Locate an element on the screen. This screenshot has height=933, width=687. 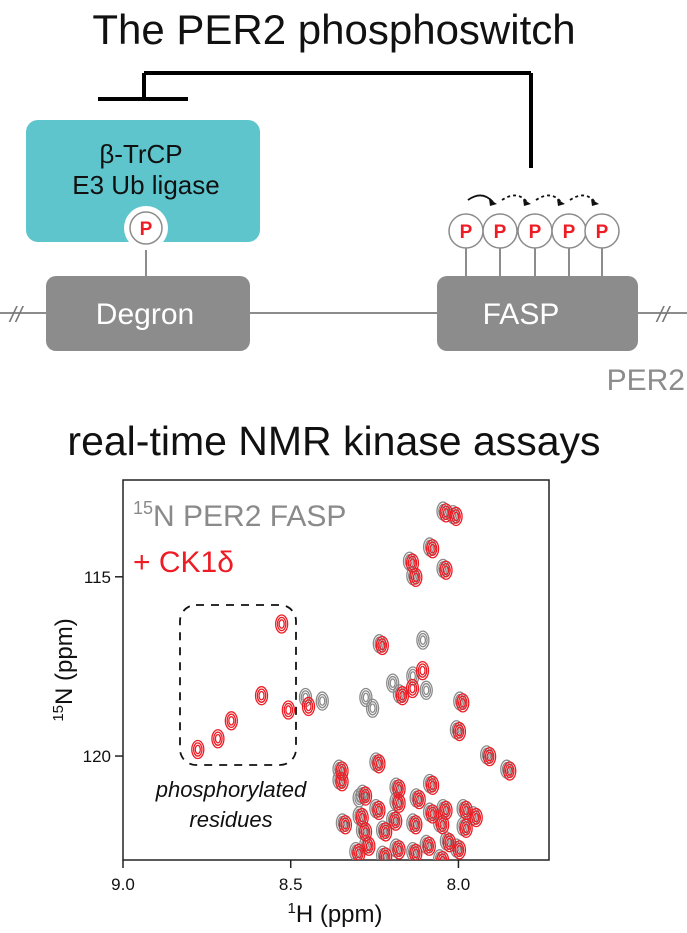
degron-phosphate: P is located at coordinates (146, 228).